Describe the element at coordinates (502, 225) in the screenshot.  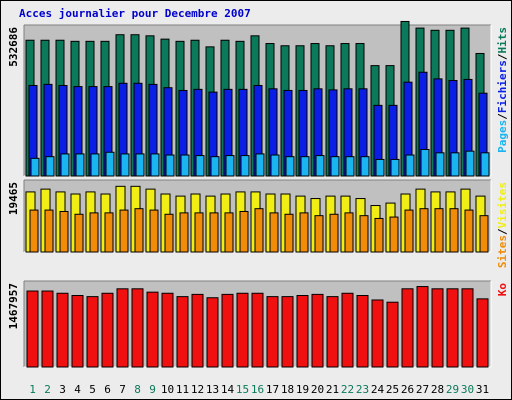
I see `legend-visits: Sites/Visites` at that location.